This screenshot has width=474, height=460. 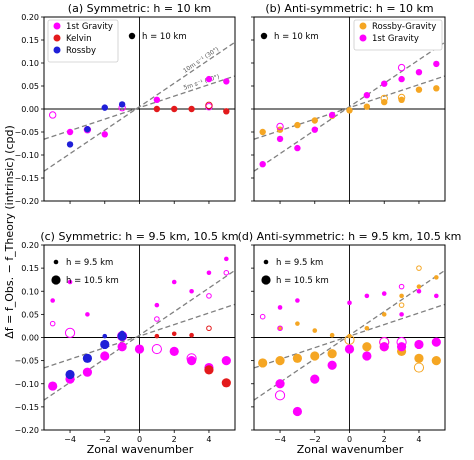 I want to click on size-legend-label: h = 10.5 km, so click(x=302, y=281).